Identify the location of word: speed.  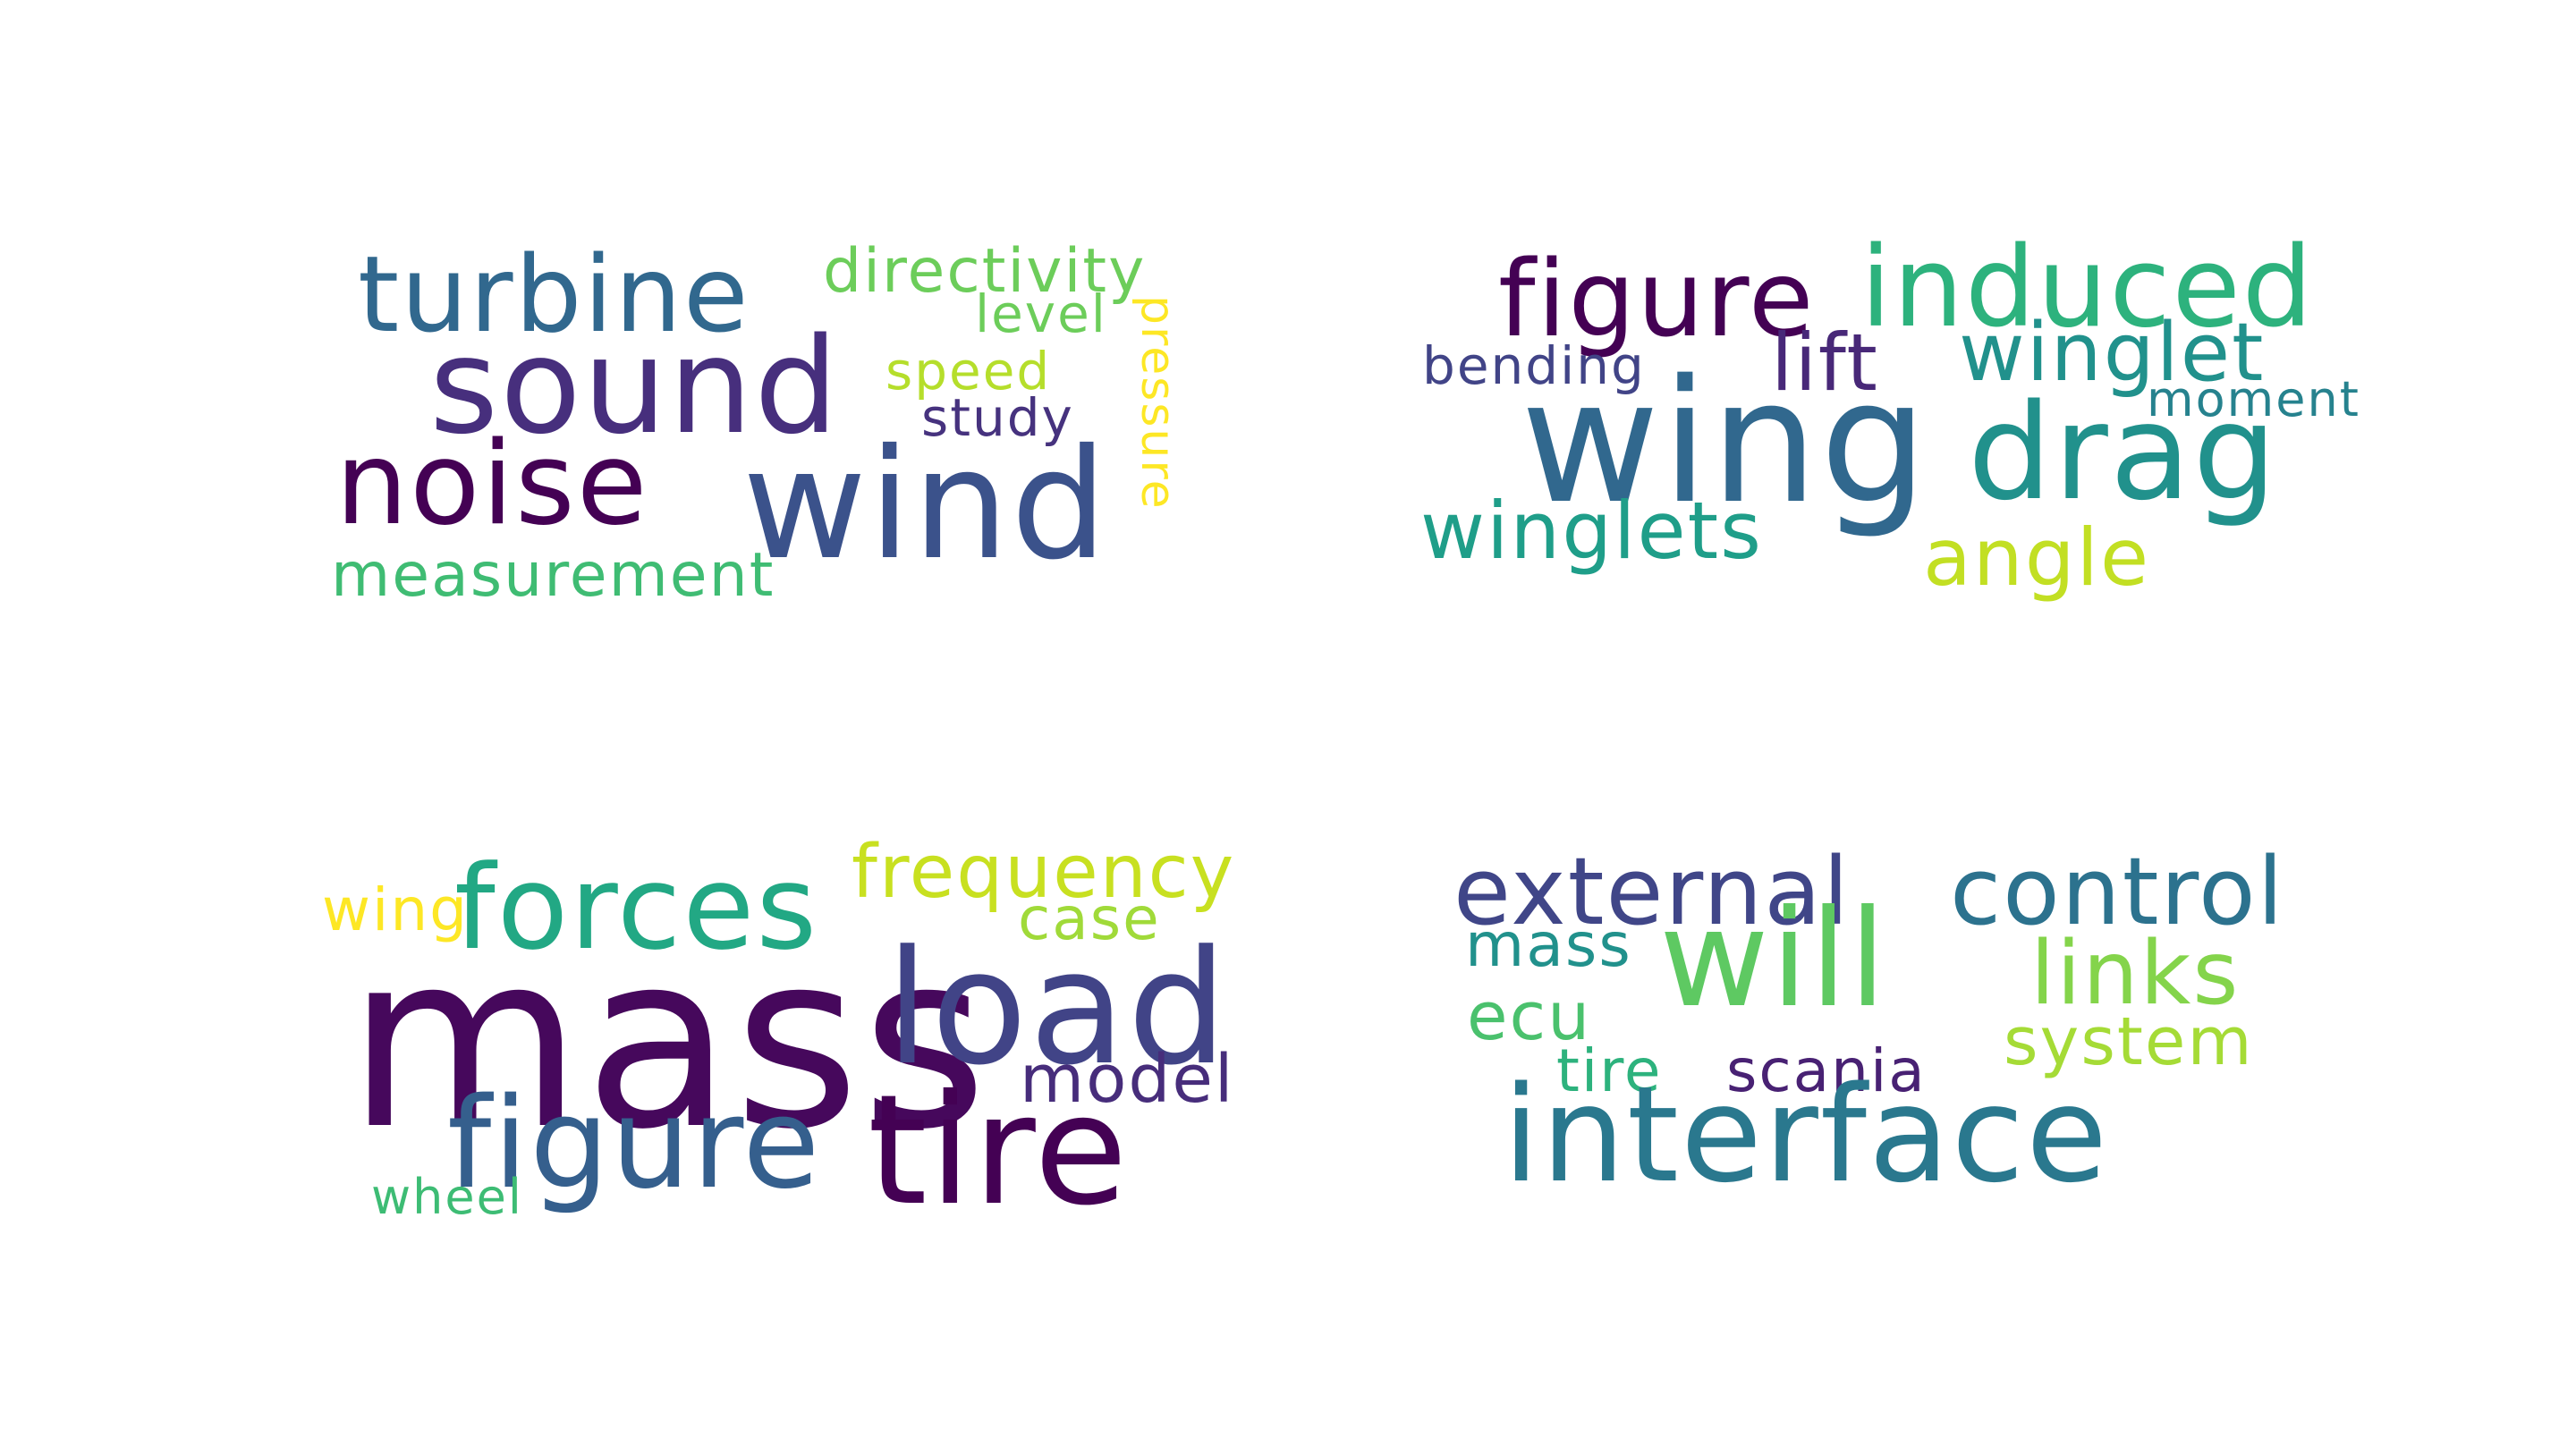
(969, 371).